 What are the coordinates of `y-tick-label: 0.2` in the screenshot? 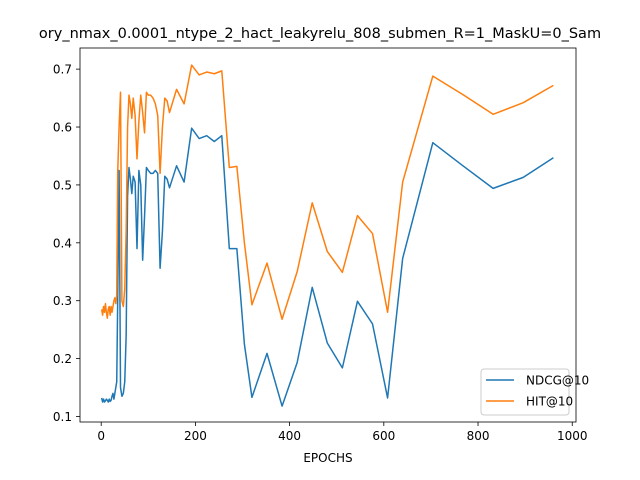 It's located at (62, 359).